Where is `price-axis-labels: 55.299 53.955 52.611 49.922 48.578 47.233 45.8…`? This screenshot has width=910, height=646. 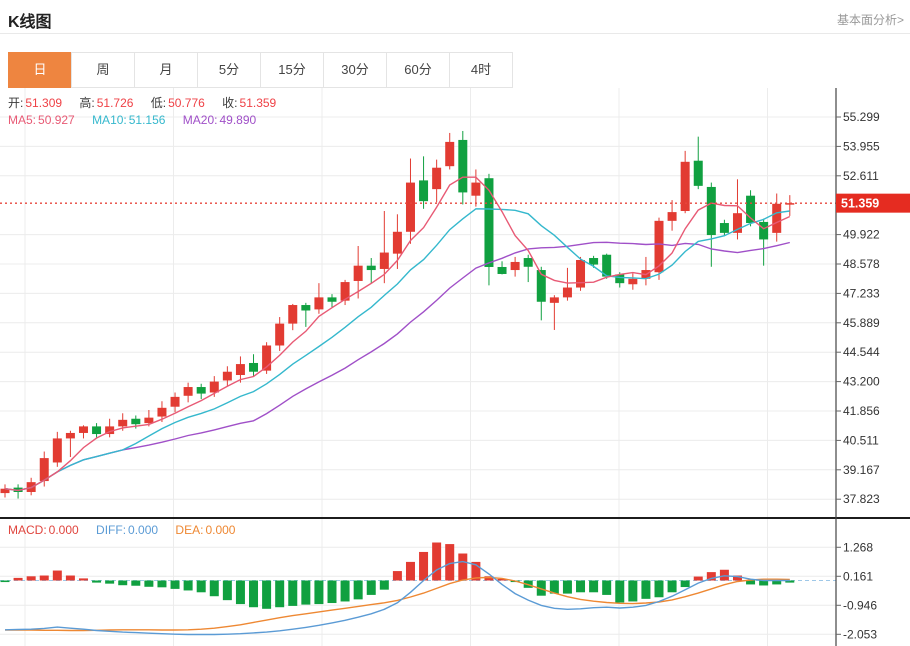
price-axis-labels: 55.299 53.955 52.611 49.922 48.578 47.233 45.8… is located at coordinates (858, 375).